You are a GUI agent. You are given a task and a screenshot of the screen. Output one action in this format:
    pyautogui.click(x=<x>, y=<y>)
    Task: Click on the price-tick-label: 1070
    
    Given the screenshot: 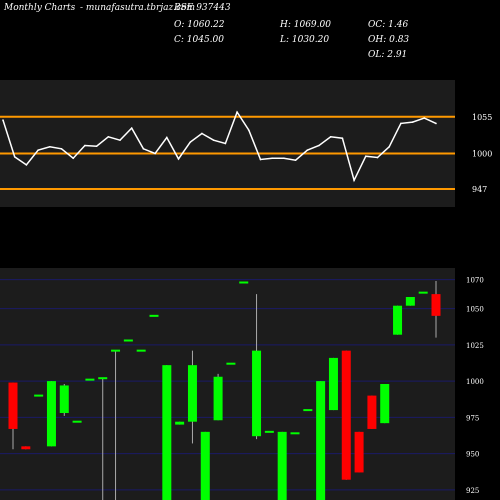 What is the action you would take?
    pyautogui.click(x=475, y=281)
    